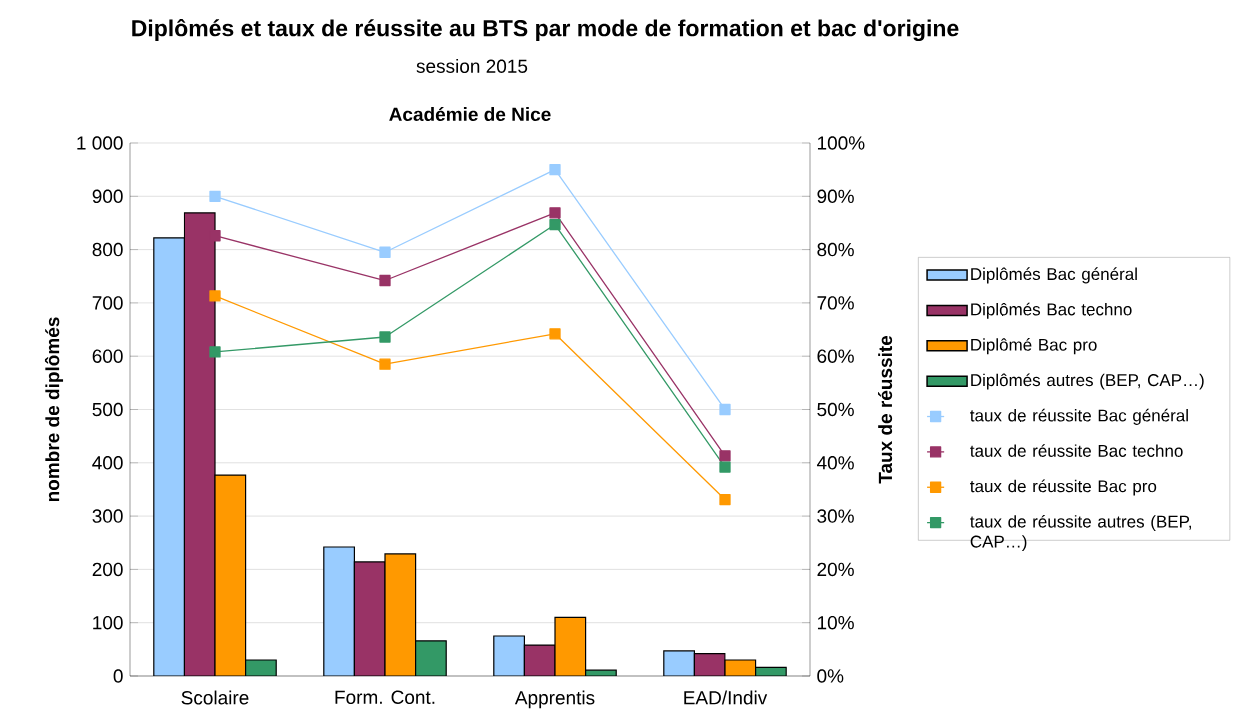  I want to click on y-tick-label: 100, so click(108, 622).